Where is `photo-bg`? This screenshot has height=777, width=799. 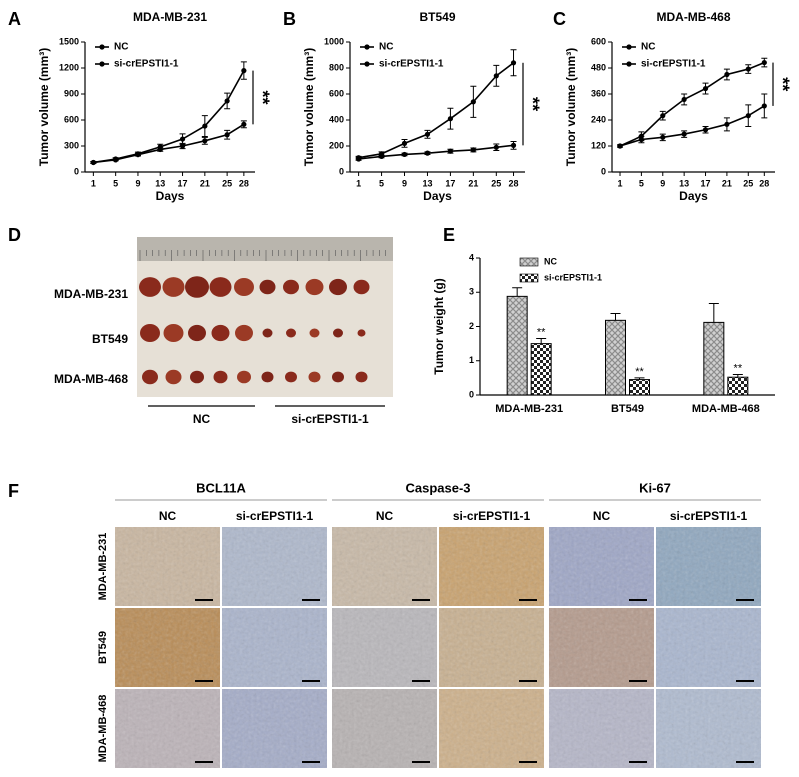 photo-bg is located at coordinates (265, 317).